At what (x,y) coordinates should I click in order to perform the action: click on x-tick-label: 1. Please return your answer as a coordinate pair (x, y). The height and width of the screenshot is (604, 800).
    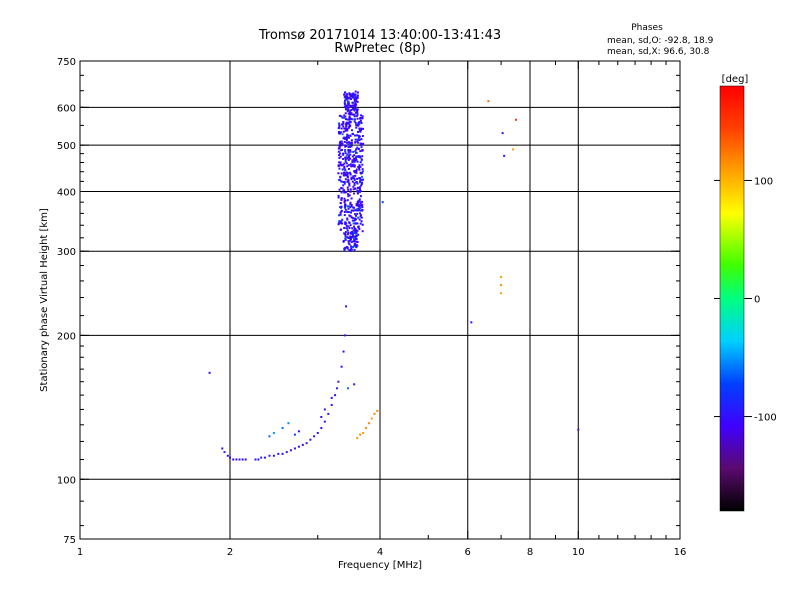
    Looking at the image, I should click on (80, 552).